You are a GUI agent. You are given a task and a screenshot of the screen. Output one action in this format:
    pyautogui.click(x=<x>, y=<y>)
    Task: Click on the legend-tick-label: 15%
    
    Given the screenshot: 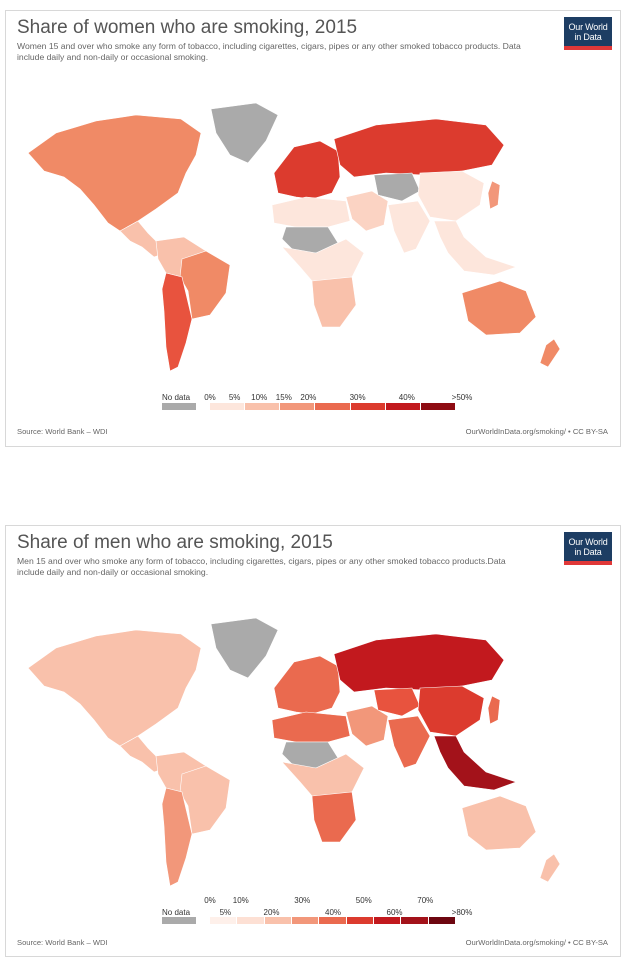 What is the action you would take?
    pyautogui.click(x=283, y=397)
    